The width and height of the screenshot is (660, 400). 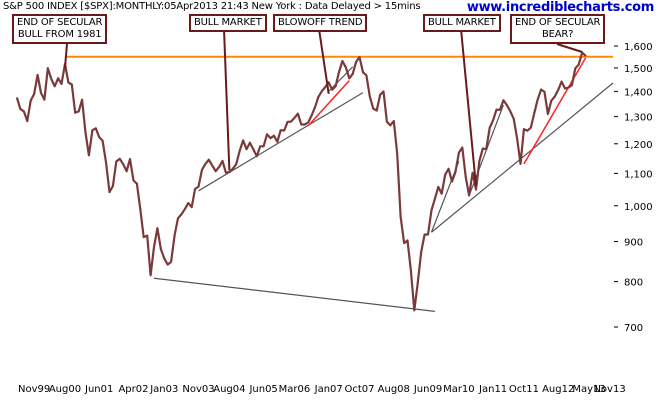 What do you see at coordinates (638, 47) in the screenshot?
I see `y-tick-label: 1,600` at bounding box center [638, 47].